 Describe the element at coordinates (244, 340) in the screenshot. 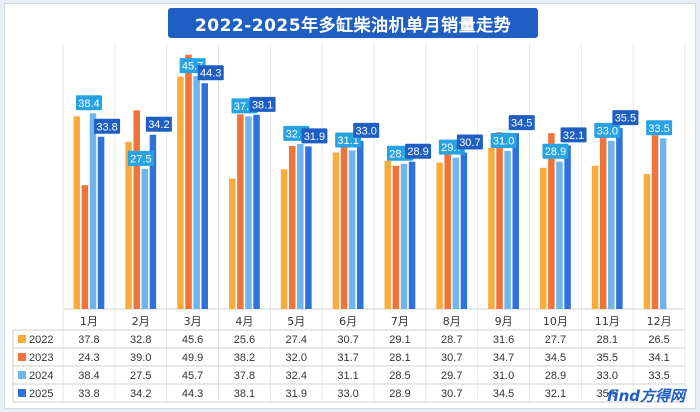

I see `table-cell-2022-4月: 25.6` at that location.